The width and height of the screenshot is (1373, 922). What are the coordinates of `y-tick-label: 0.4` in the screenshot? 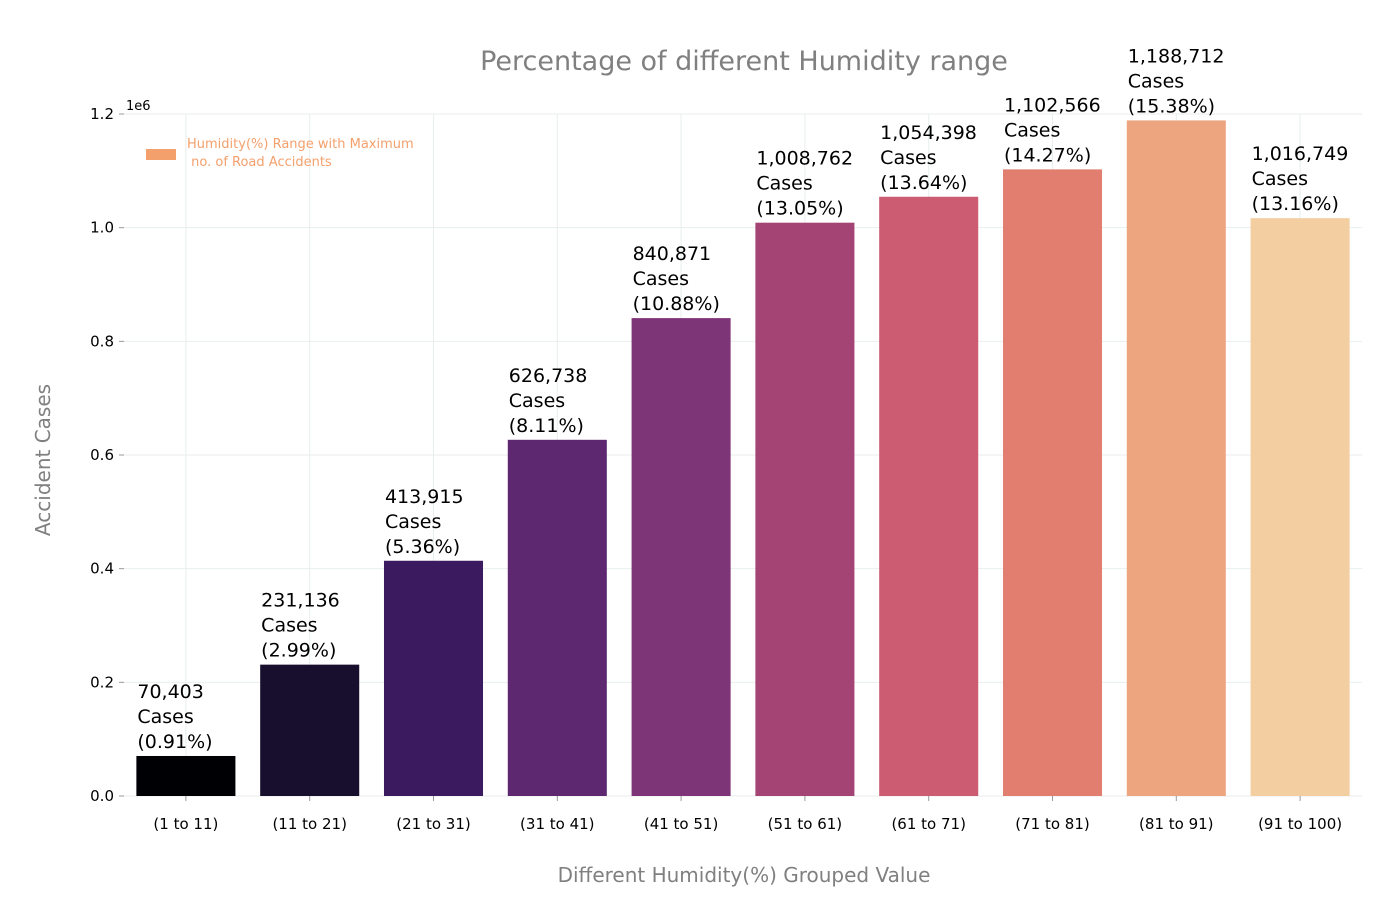 It's located at (102, 569).